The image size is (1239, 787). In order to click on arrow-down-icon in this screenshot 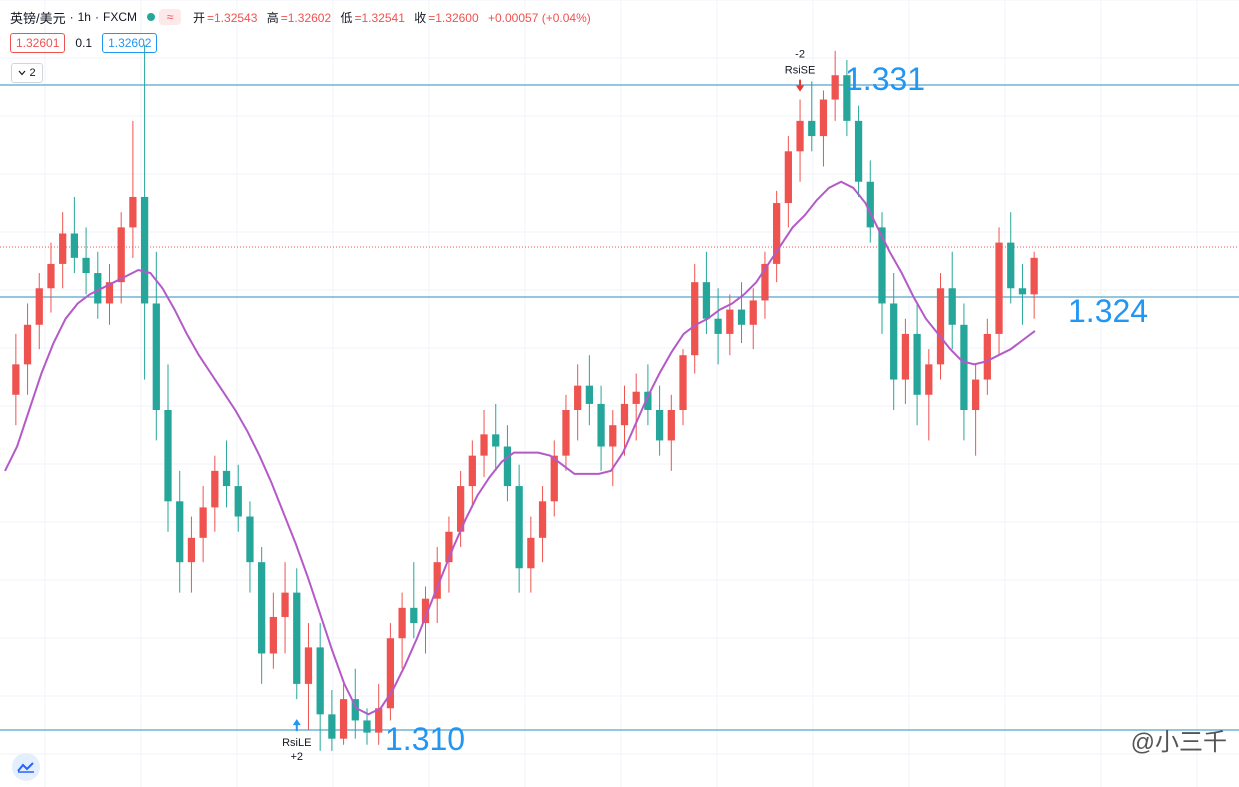, I will do `click(800, 85)`.